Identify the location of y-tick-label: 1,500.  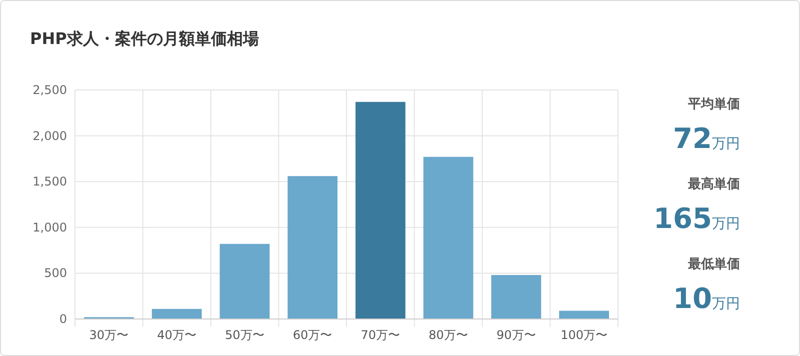
(49, 181).